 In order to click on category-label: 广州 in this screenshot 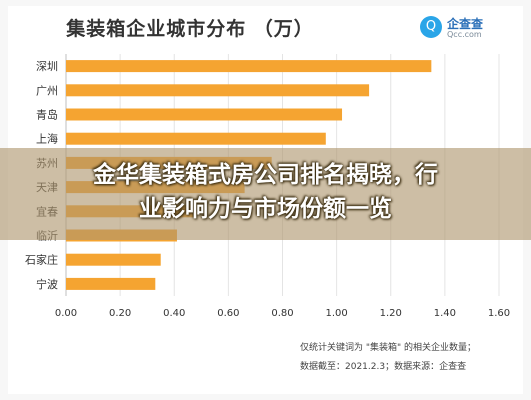, I will do `click(47, 90)`.